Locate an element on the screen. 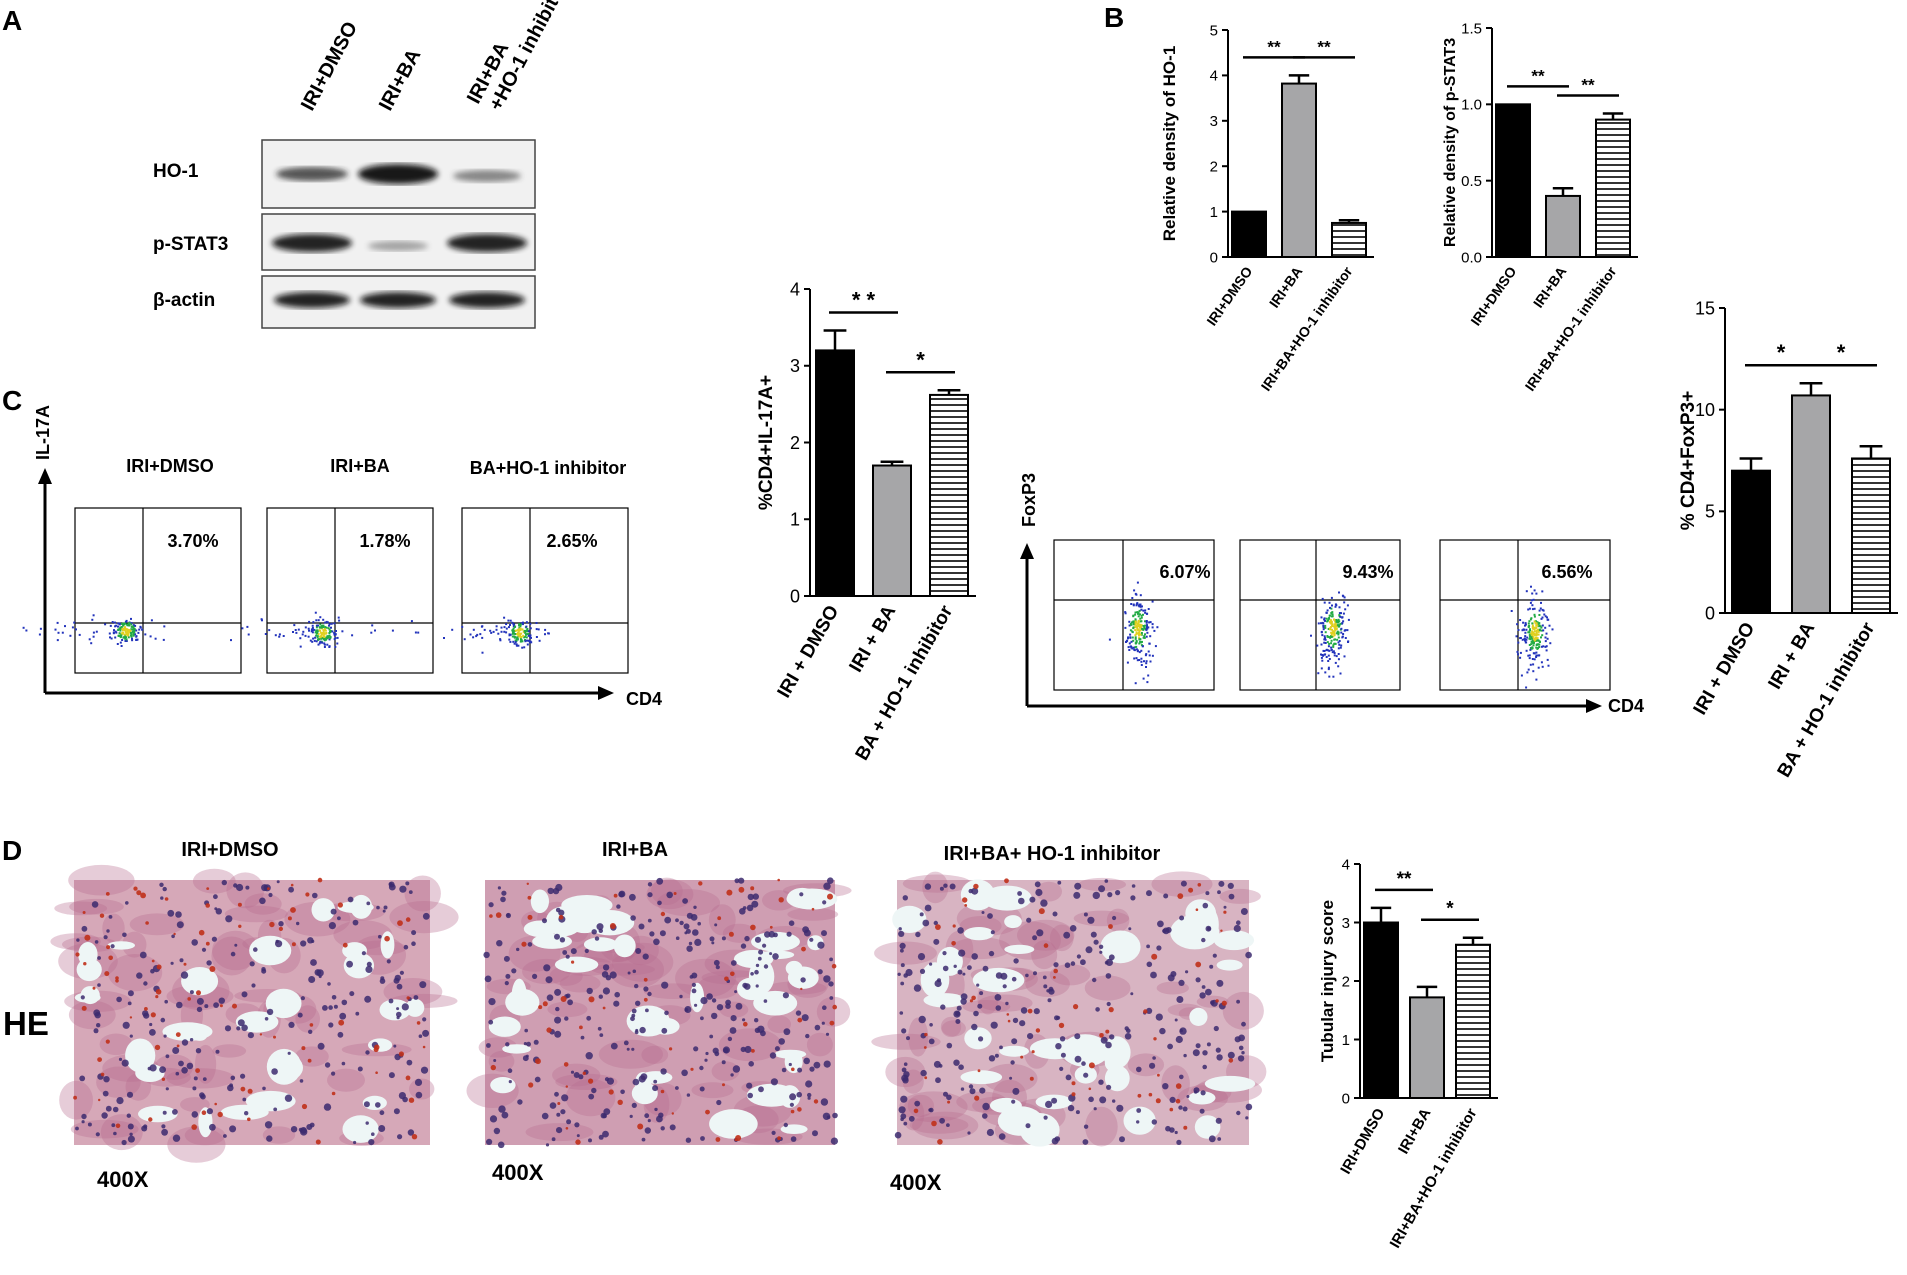  panel-label-b: B is located at coordinates (1114, 17).